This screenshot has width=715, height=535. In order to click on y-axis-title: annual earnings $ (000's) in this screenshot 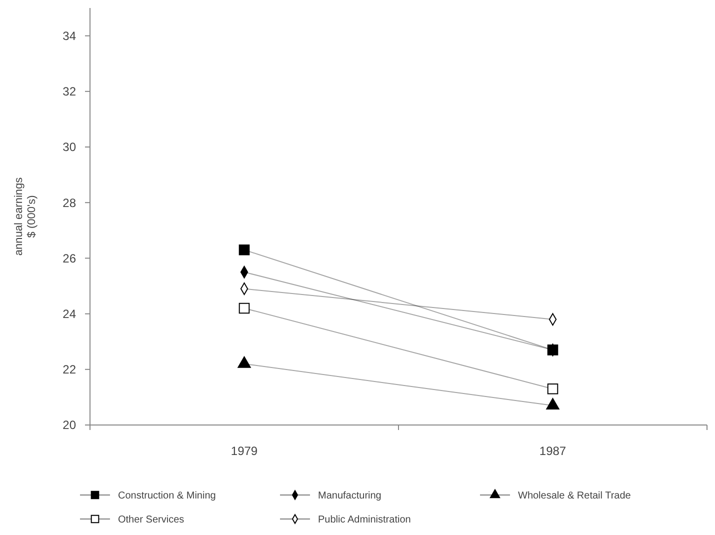, I will do `click(25, 216)`.